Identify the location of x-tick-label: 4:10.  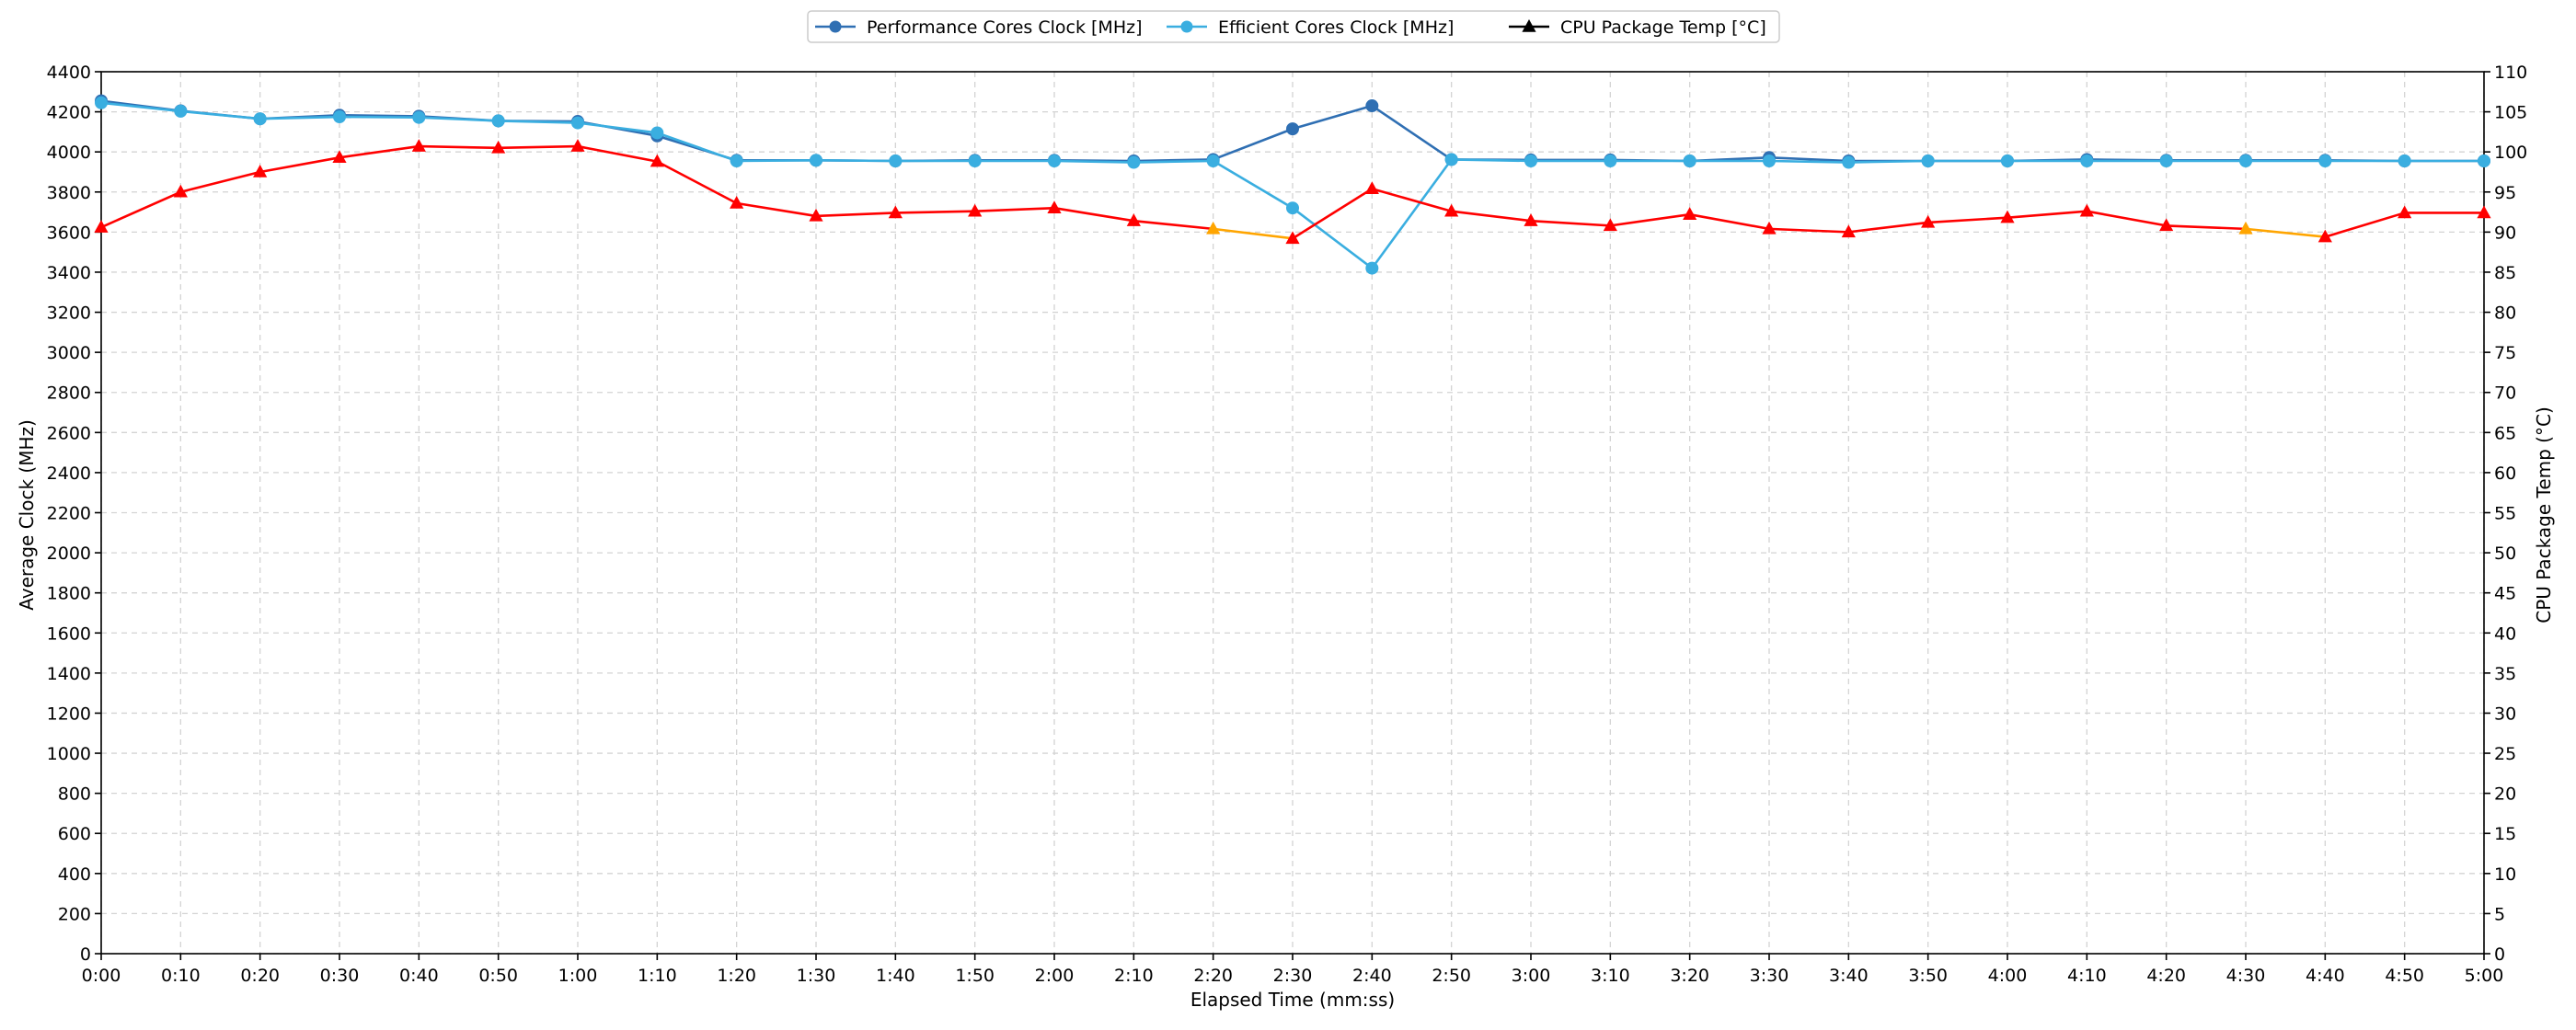
(2087, 976).